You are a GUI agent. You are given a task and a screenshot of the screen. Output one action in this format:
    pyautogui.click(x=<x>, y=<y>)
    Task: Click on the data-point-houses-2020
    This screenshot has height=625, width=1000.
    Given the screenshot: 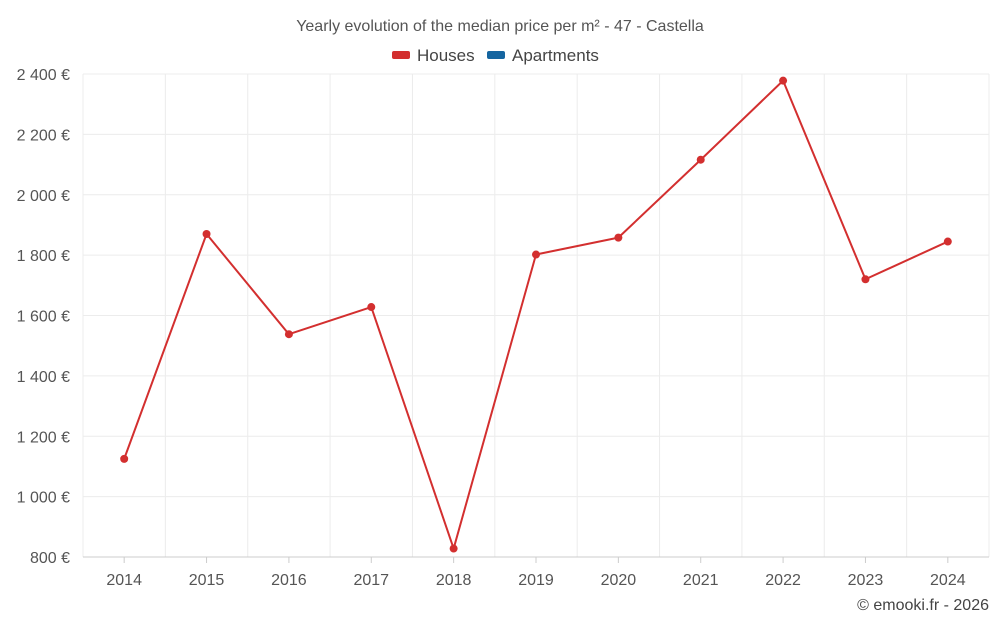 What is the action you would take?
    pyautogui.click(x=618, y=237)
    